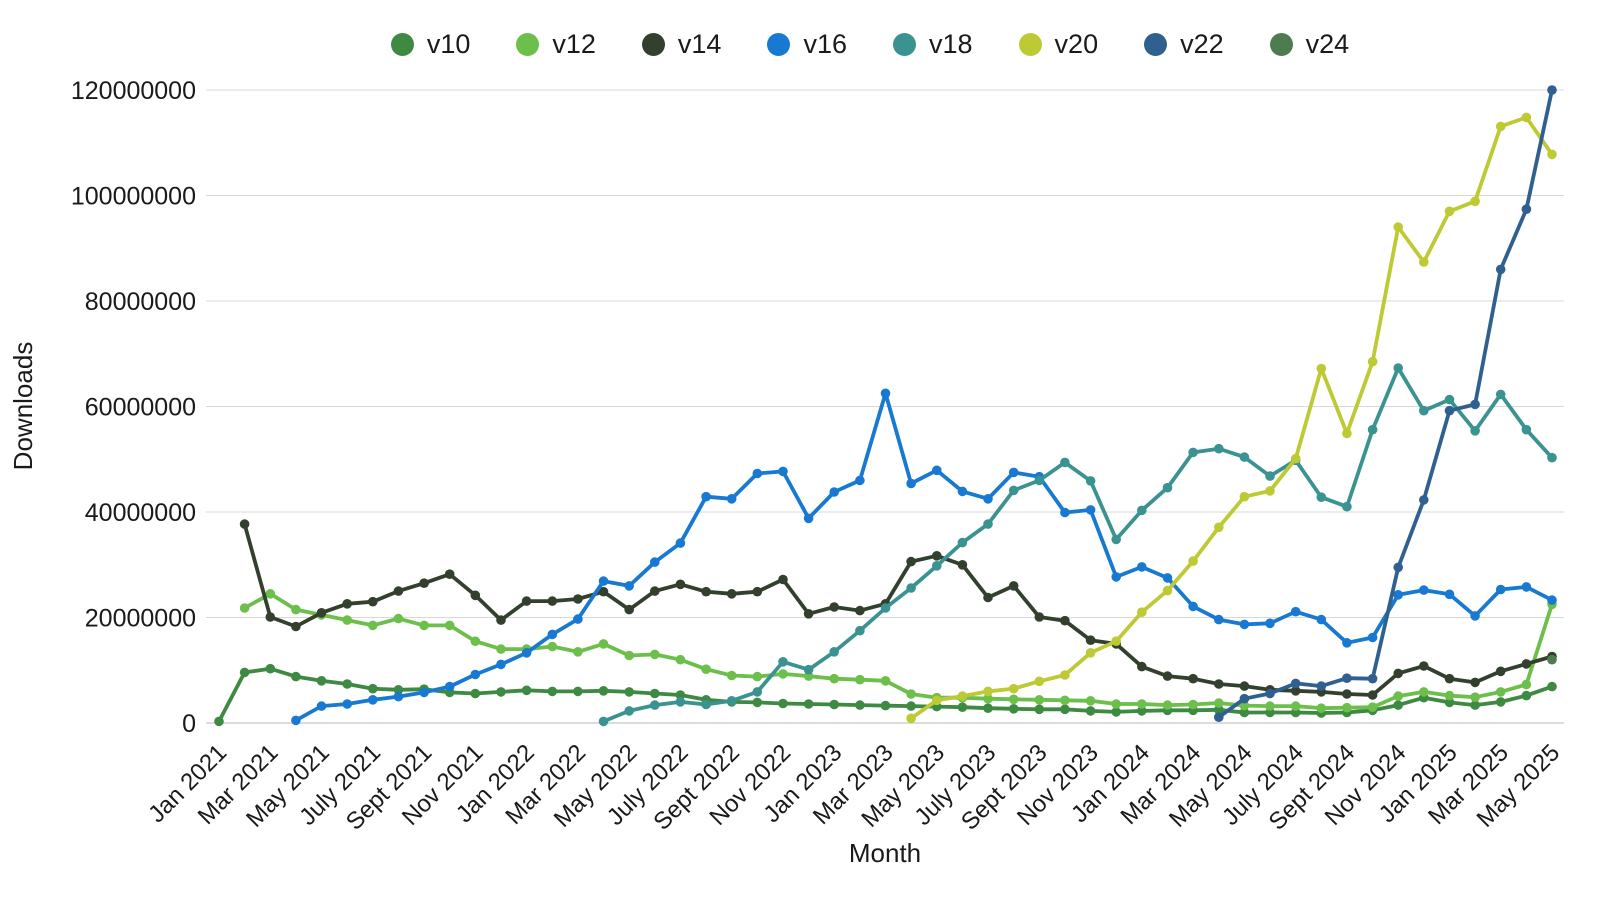 The image size is (1600, 900). What do you see at coordinates (885, 853) in the screenshot?
I see `x-axis-title: Month` at bounding box center [885, 853].